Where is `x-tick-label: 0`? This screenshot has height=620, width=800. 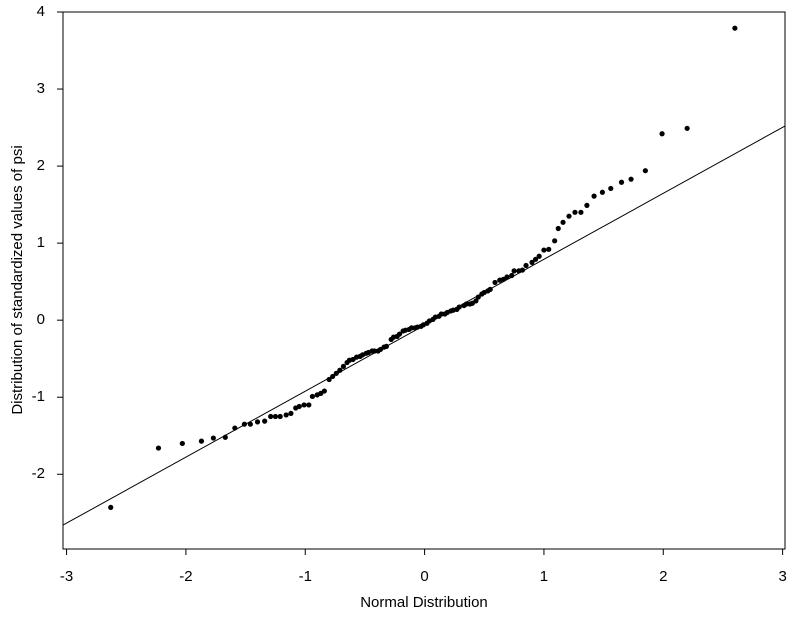 x-tick-label: 0 is located at coordinates (424, 576).